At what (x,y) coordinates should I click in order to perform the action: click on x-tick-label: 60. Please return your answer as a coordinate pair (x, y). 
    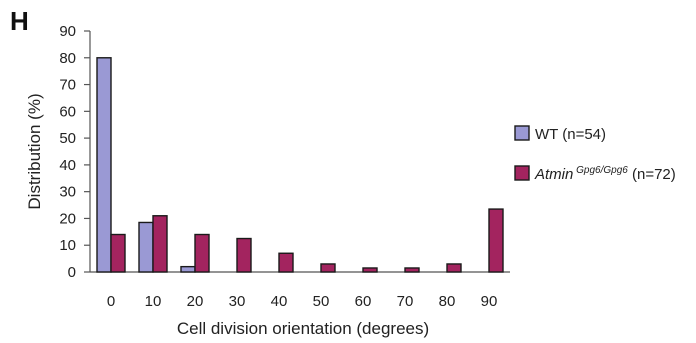
    Looking at the image, I should click on (363, 301).